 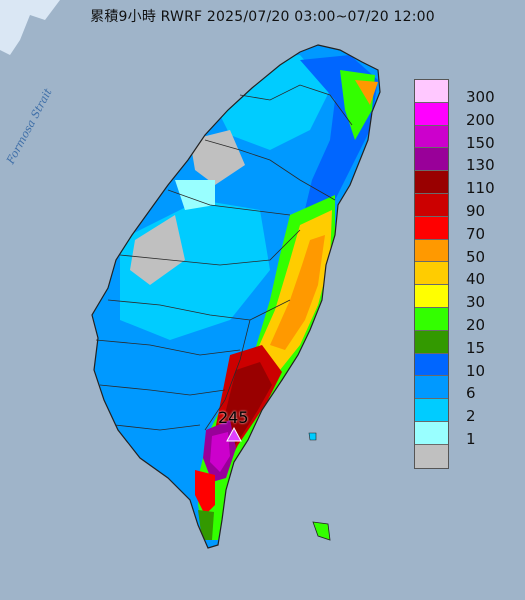 I want to click on legend-label: 130, so click(x=480, y=165).